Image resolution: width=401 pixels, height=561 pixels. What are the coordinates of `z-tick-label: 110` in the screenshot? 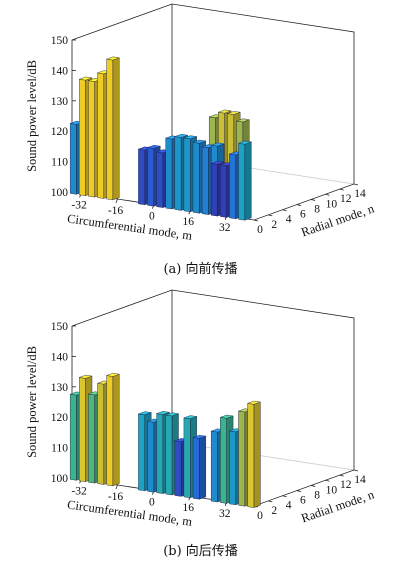 It's located at (59, 163).